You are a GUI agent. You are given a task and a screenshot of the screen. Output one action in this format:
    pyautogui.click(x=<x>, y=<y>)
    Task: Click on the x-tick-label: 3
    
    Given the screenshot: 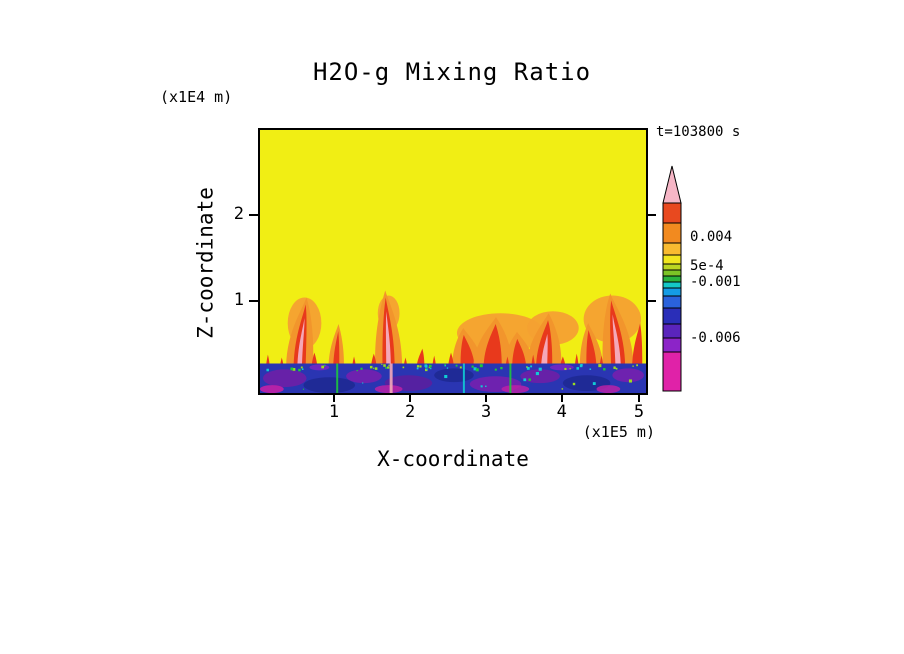 What is the action you would take?
    pyautogui.click(x=486, y=412)
    